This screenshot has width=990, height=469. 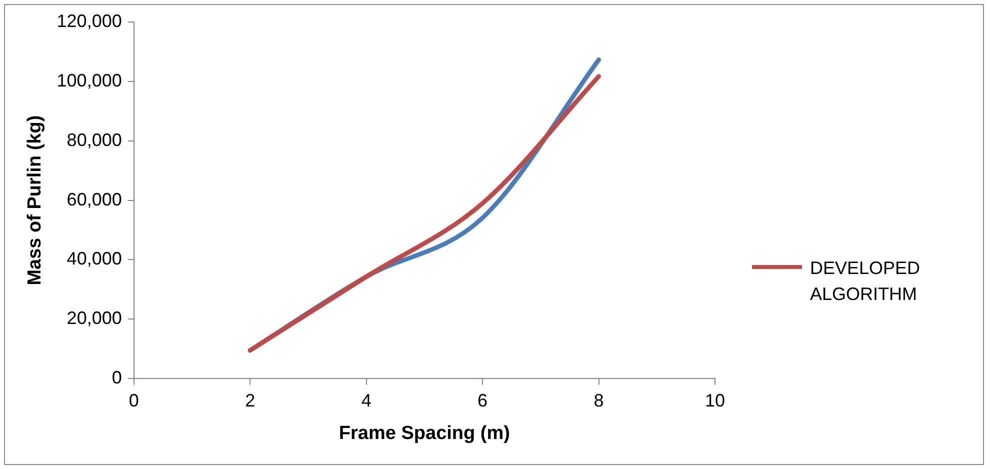 I want to click on y-tick-label: 120,000, so click(x=89, y=20).